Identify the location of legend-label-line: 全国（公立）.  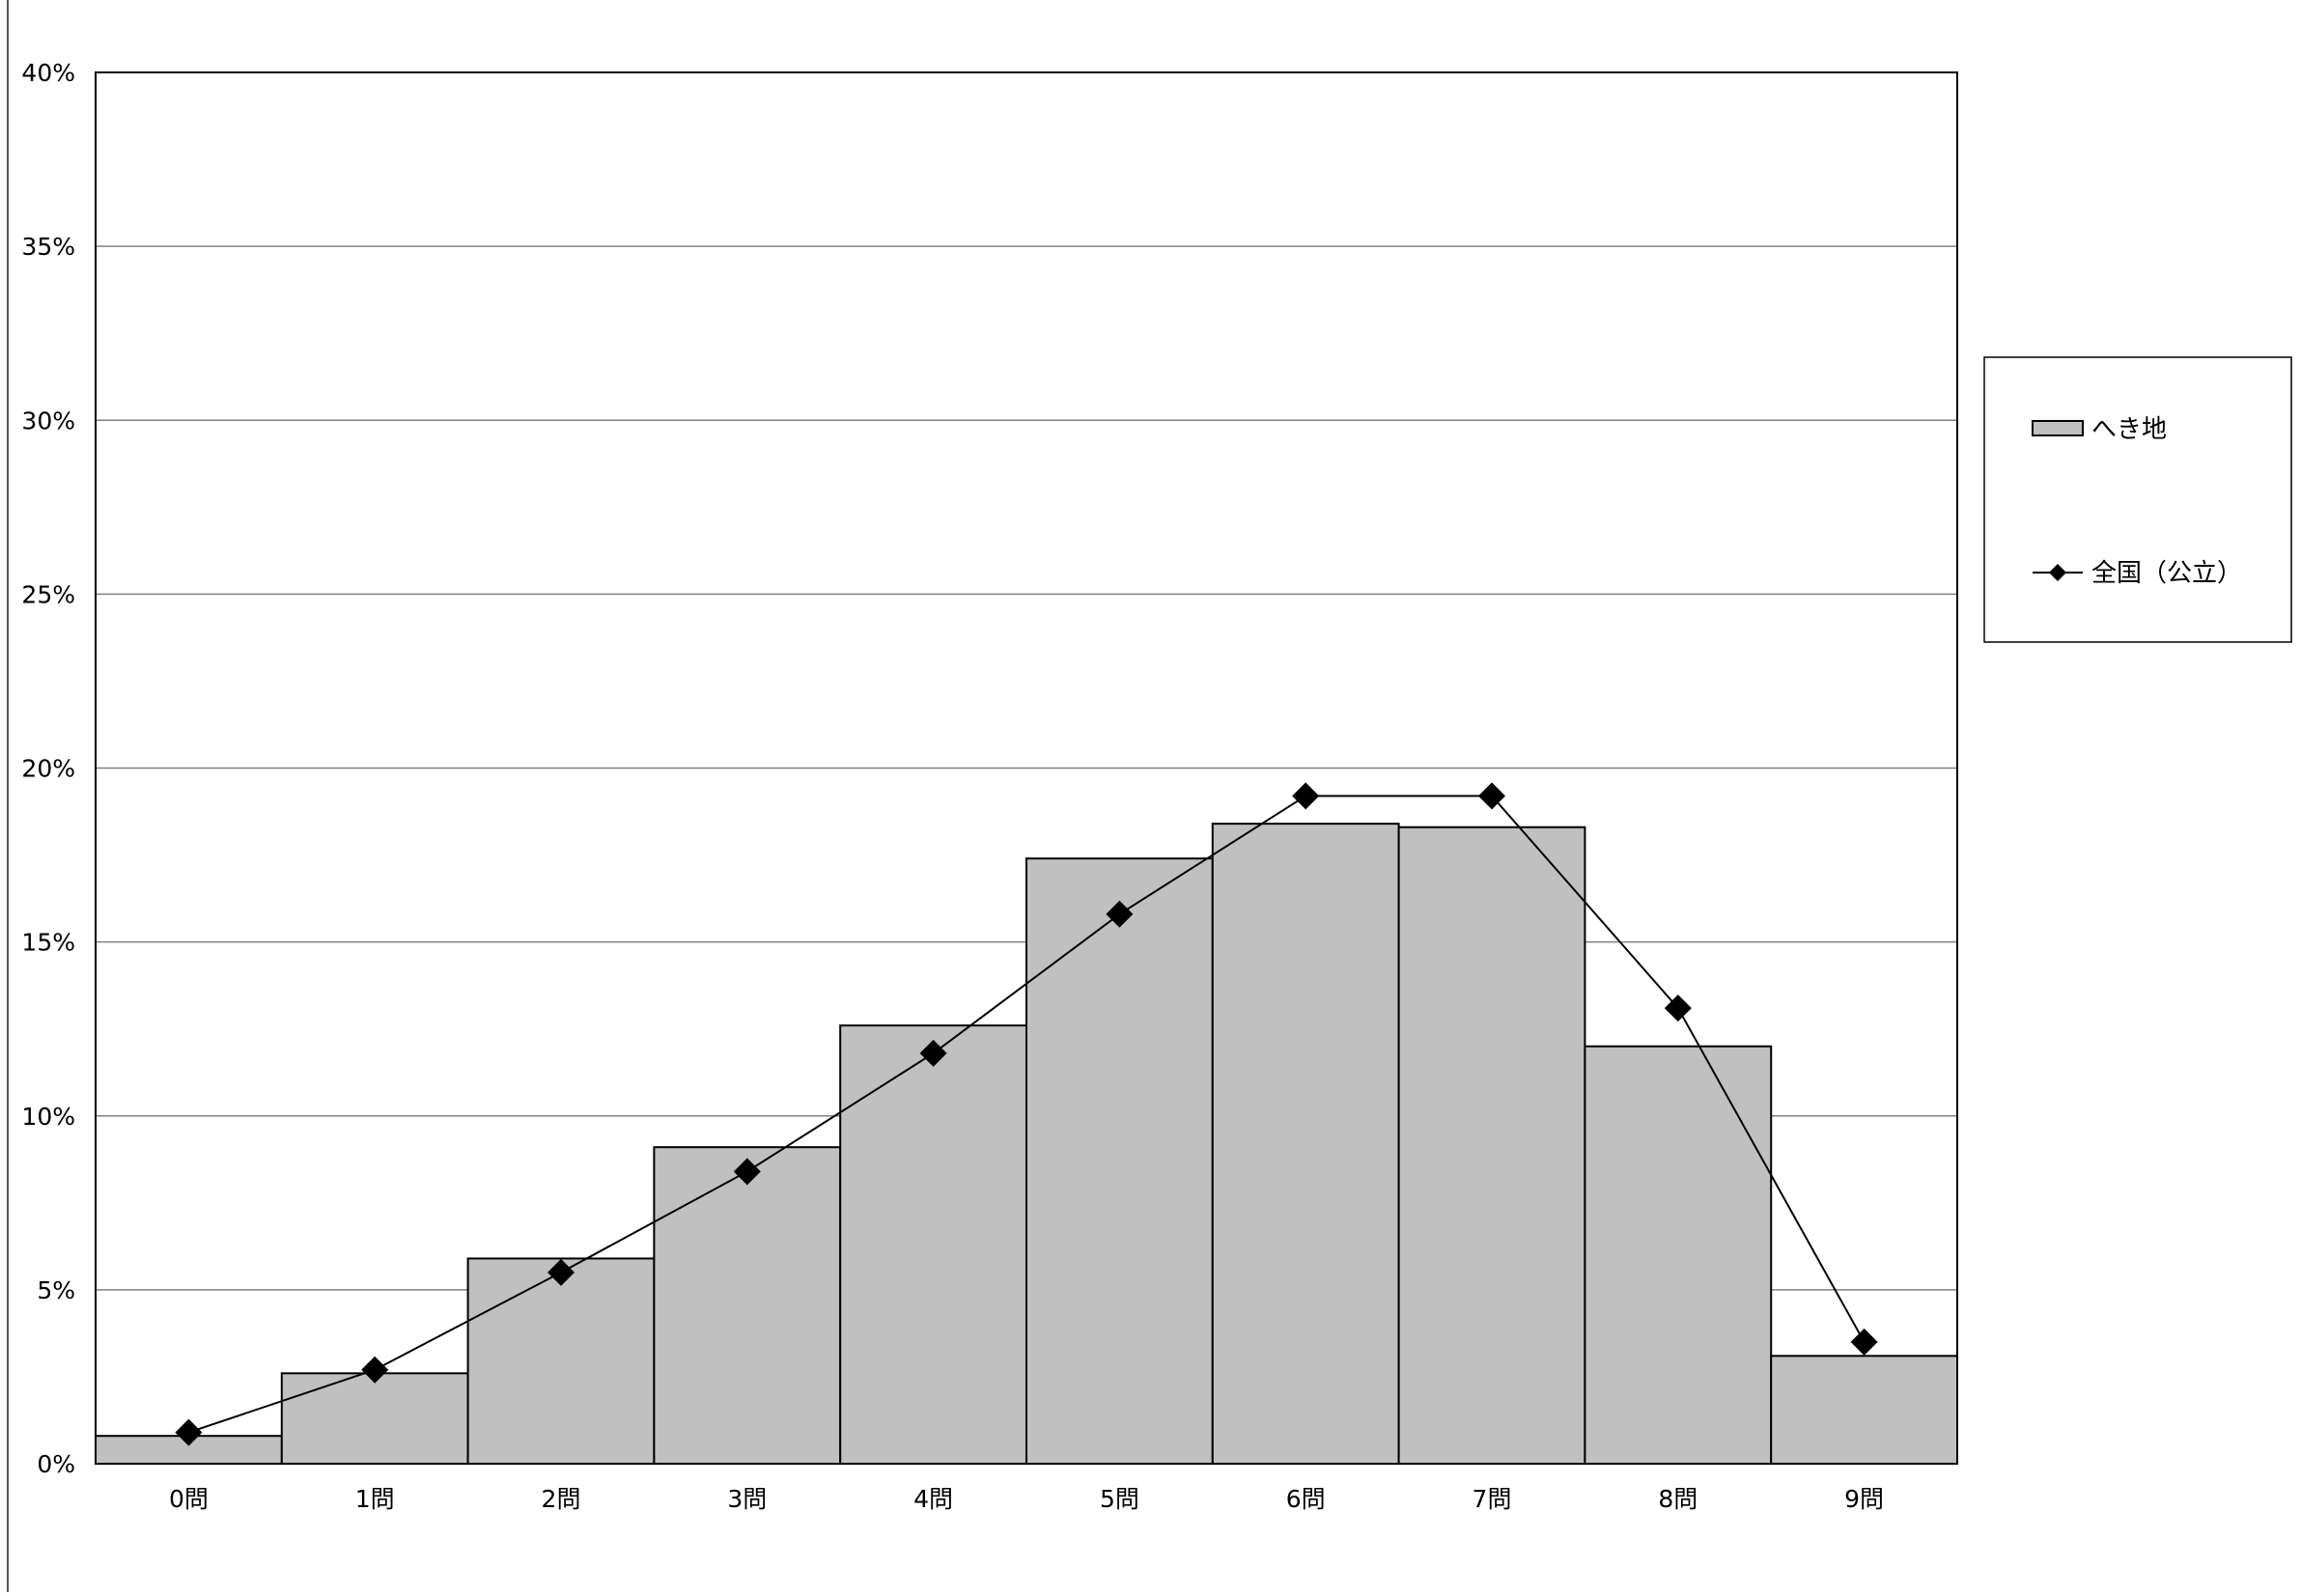
(2166, 573).